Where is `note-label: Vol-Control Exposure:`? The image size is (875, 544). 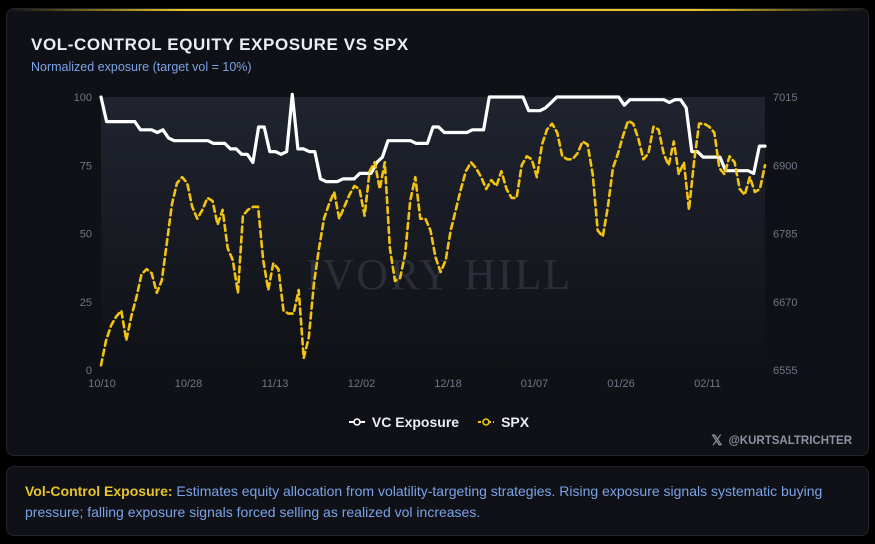
note-label: Vol-Control Exposure: is located at coordinates (99, 491).